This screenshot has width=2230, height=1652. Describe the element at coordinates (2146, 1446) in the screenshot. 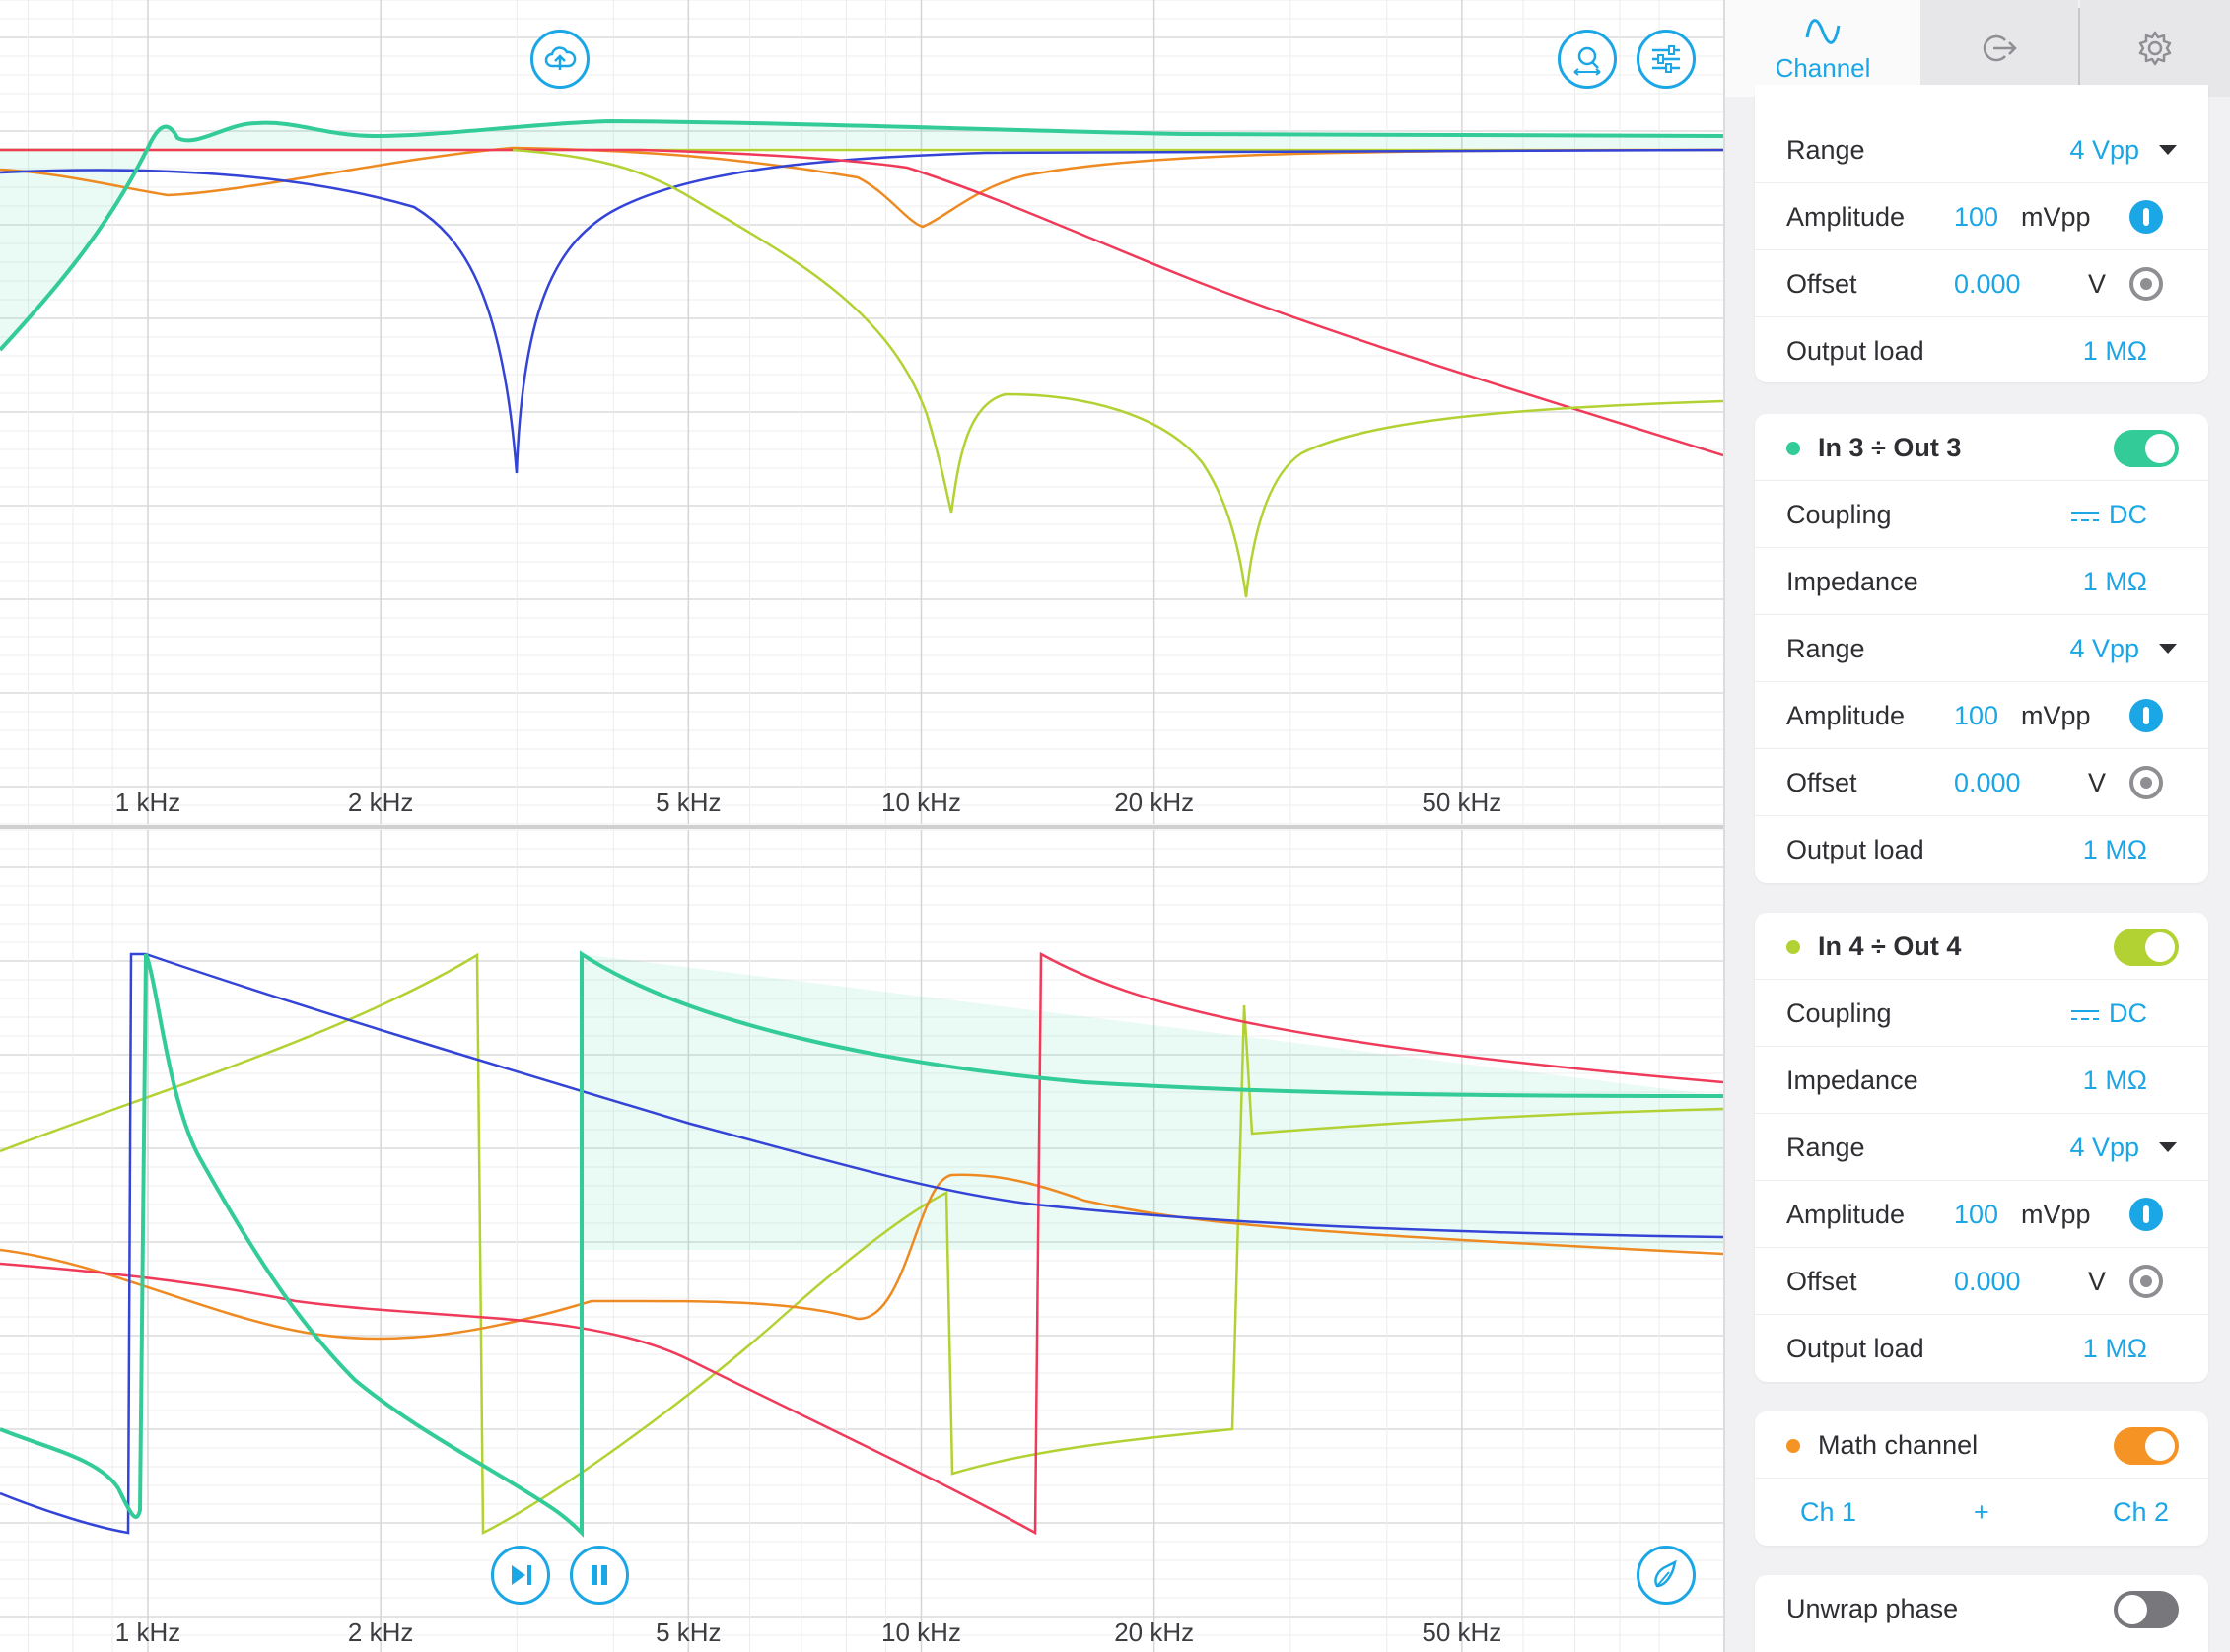

I see `math-channel-toggle` at that location.